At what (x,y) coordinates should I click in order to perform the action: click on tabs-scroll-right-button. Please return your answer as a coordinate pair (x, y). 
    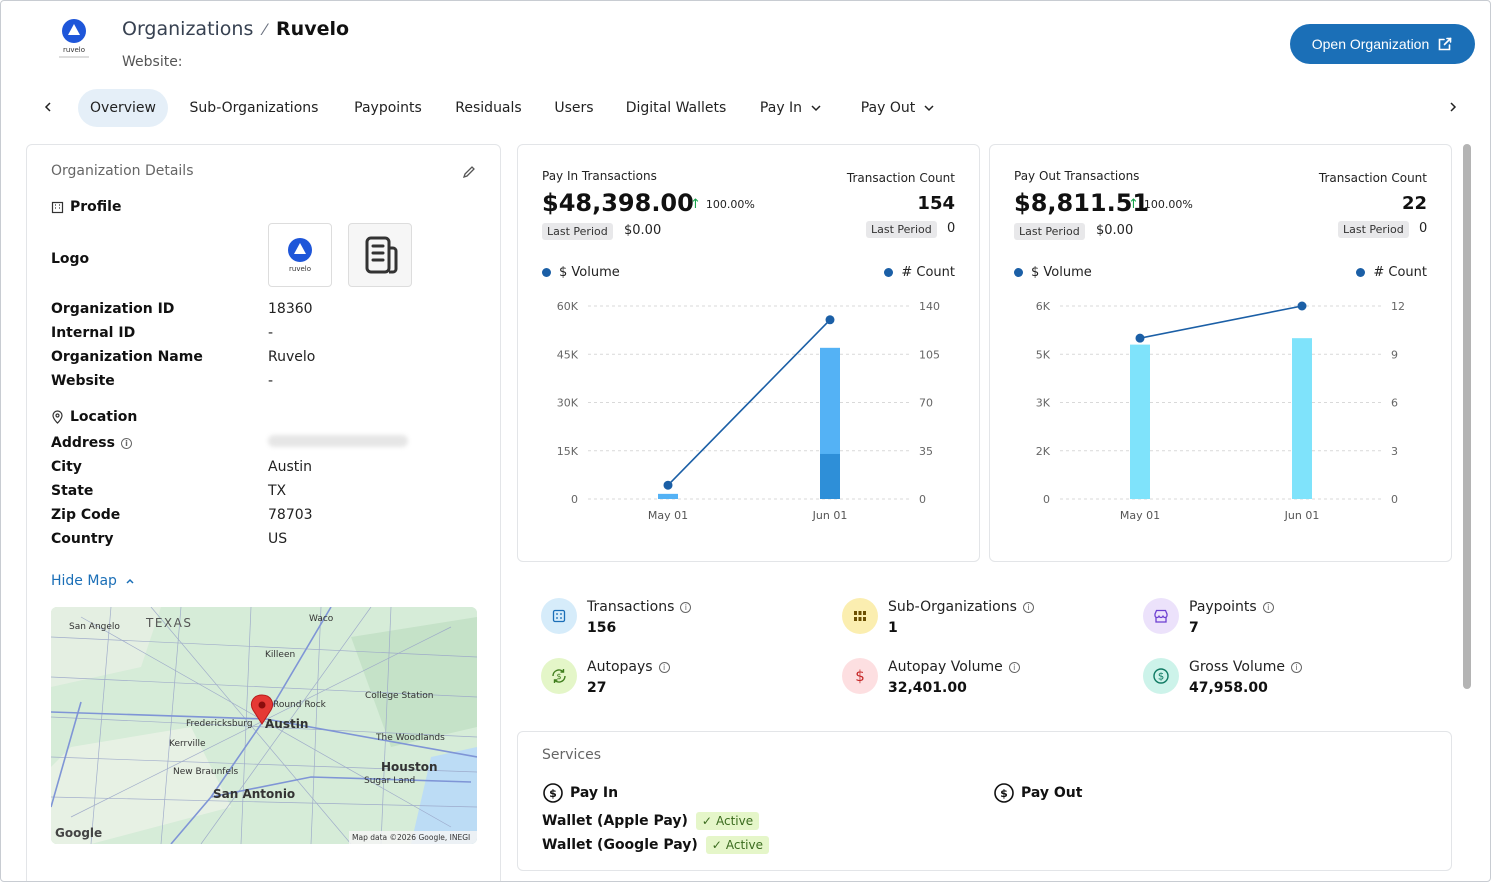
    Looking at the image, I should click on (1453, 107).